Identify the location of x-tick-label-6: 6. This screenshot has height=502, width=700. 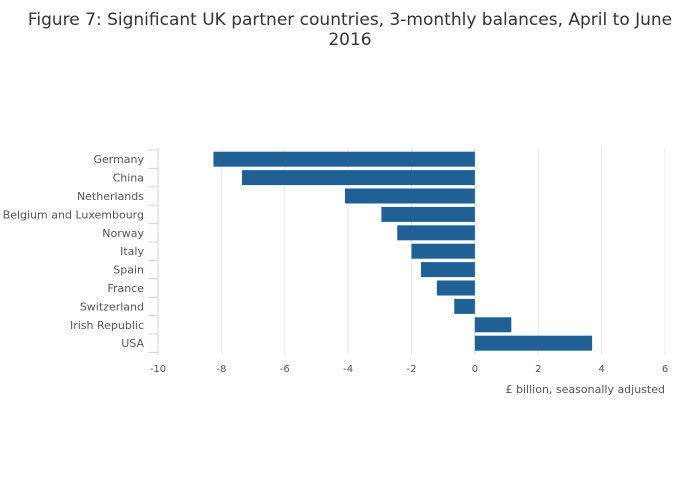
(665, 369).